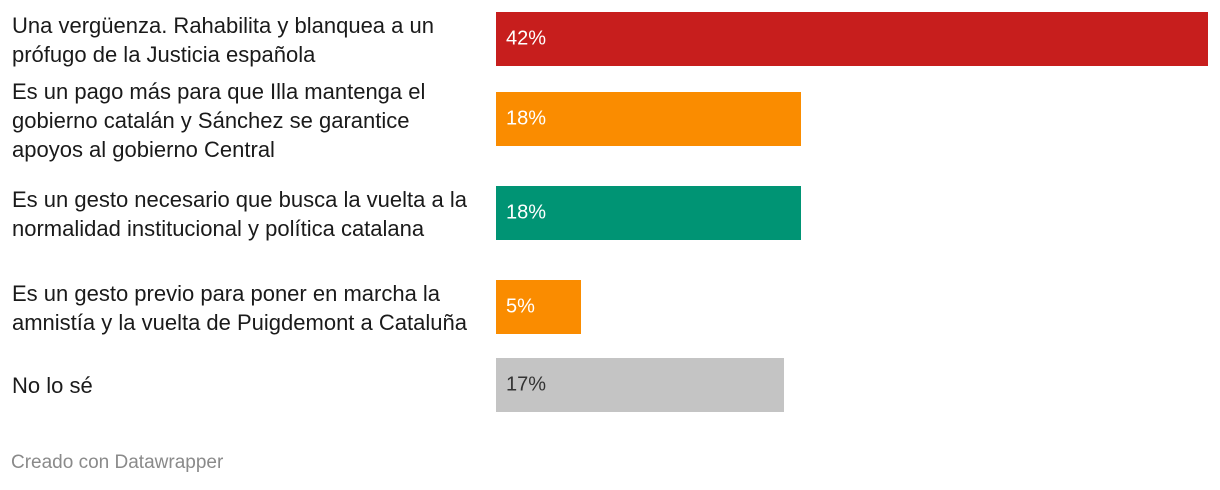 The width and height of the screenshot is (1220, 490). Describe the element at coordinates (52, 385) in the screenshot. I see `category-label: No lo sé` at that location.